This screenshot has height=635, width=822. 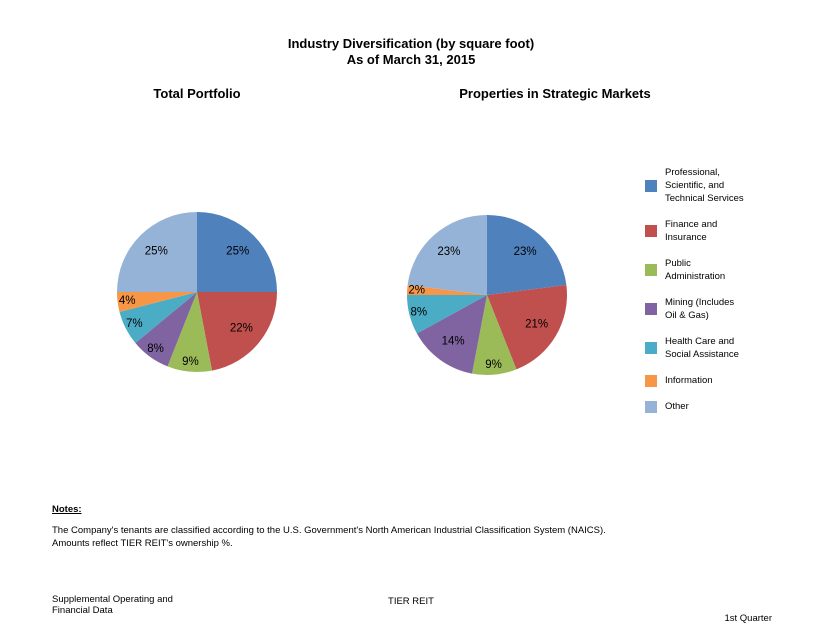 What do you see at coordinates (677, 406) in the screenshot?
I see `legend-label: Other` at bounding box center [677, 406].